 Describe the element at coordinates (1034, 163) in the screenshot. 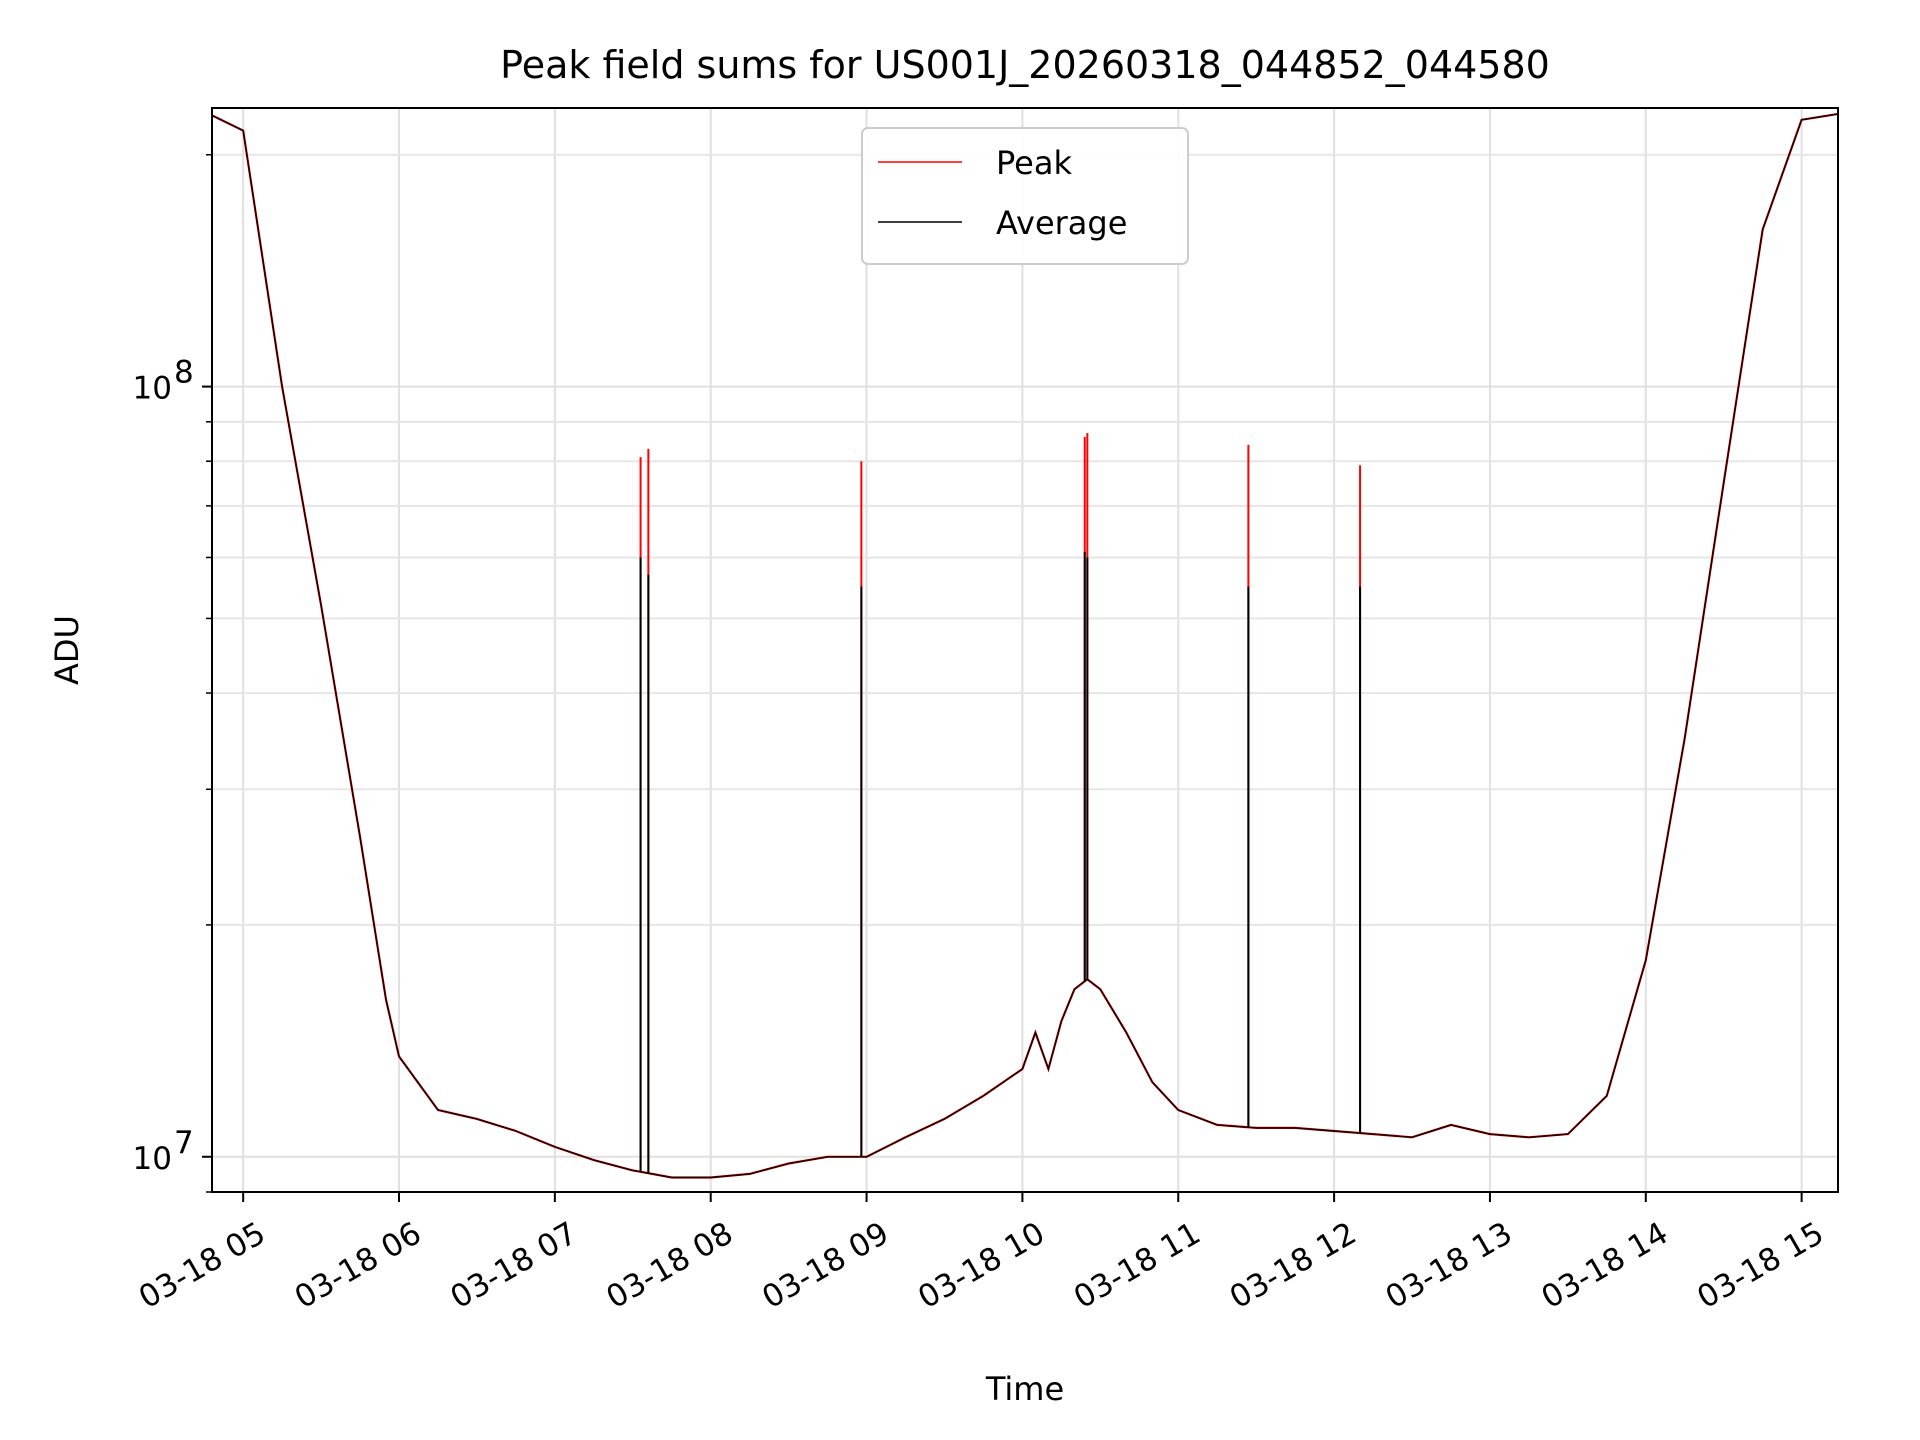

I see `legend-label-peak: Peak` at that location.